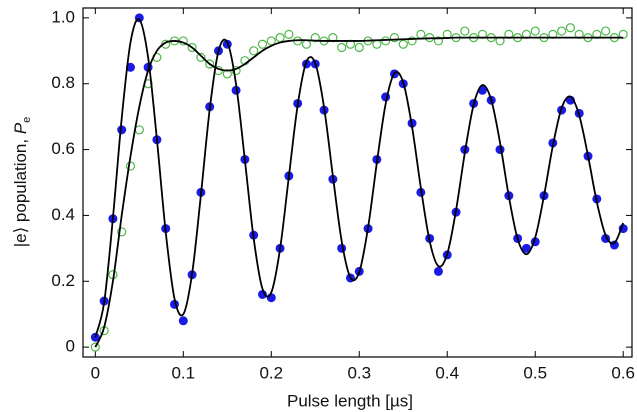 The width and height of the screenshot is (637, 412). I want to click on y-label-symbol: P, so click(20, 128).